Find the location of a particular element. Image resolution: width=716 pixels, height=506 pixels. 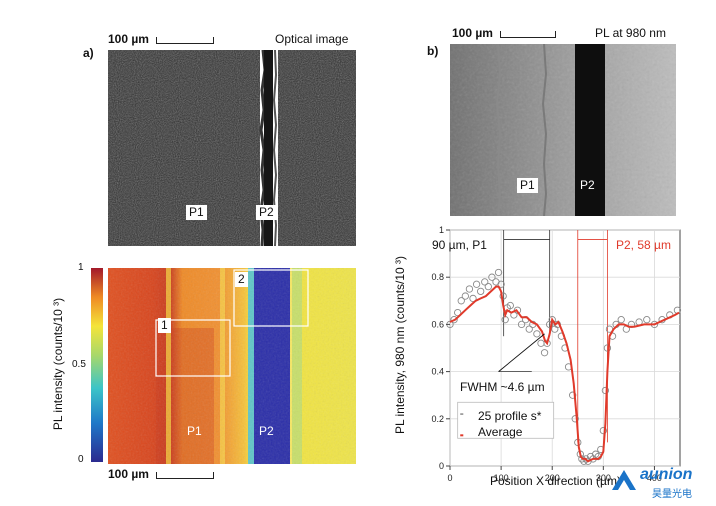

colorbar-label: PL intensity (counts/10 ³) is located at coordinates (58, 364).